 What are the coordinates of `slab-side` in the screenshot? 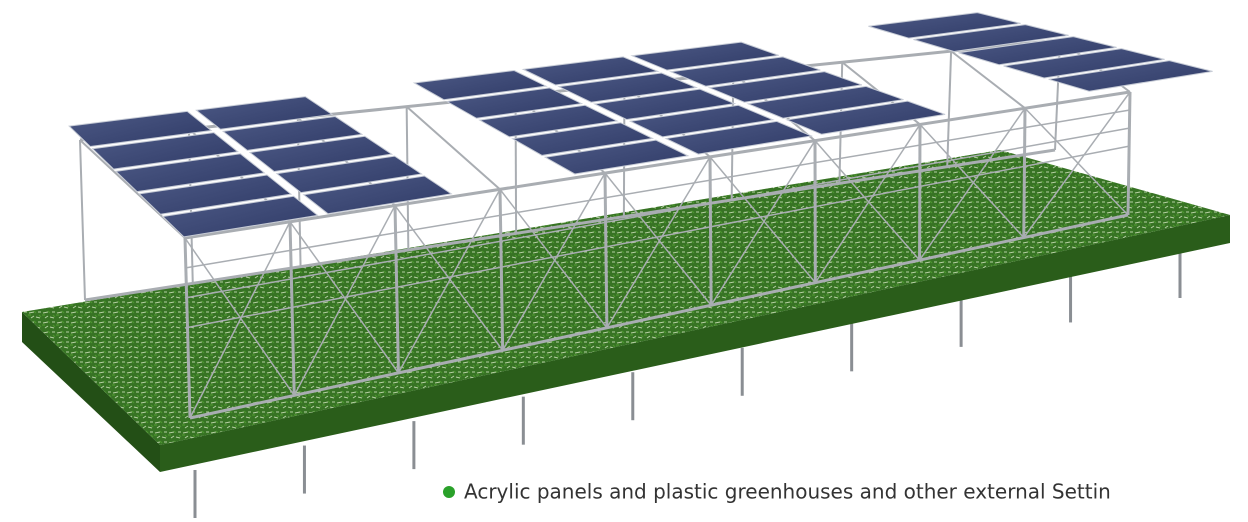 It's located at (91, 392).